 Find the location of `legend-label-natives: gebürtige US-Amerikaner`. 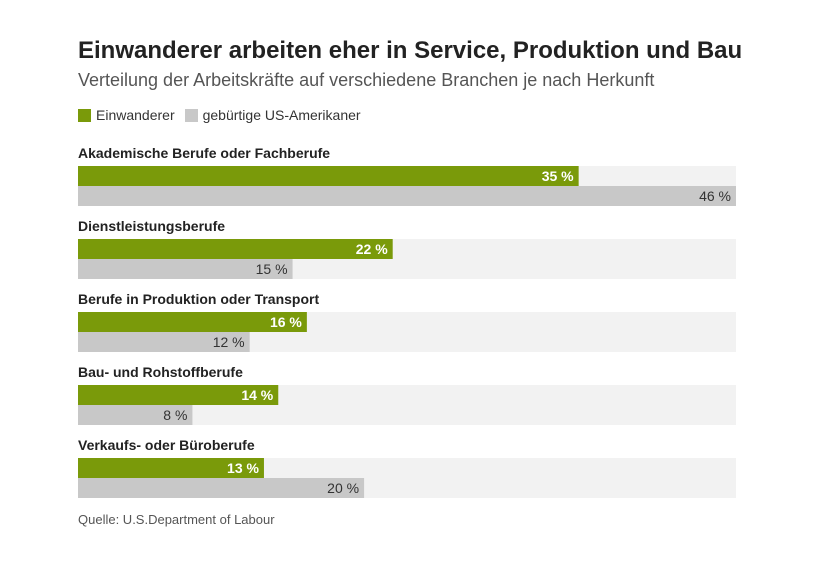

legend-label-natives: gebürtige US-Amerikaner is located at coordinates (281, 115).